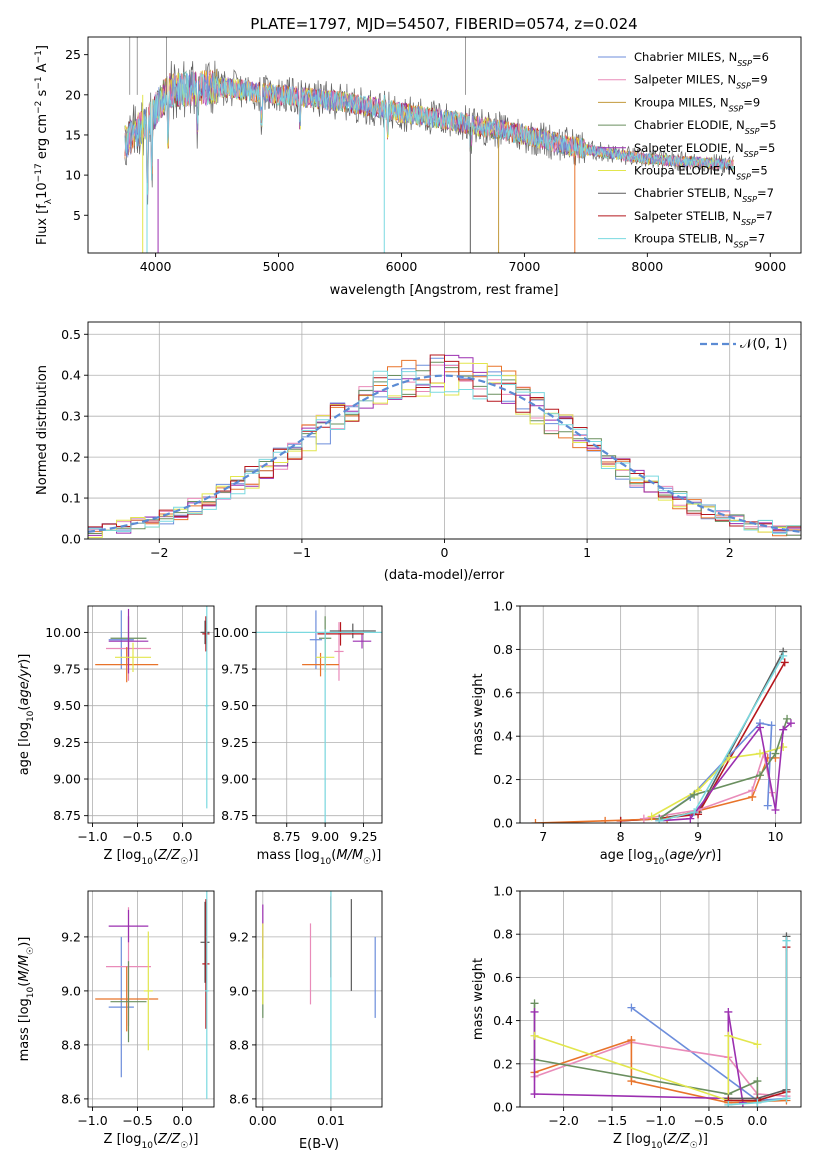  What do you see at coordinates (71, 334) in the screenshot?
I see `y-tick-label: 0.5` at bounding box center [71, 334].